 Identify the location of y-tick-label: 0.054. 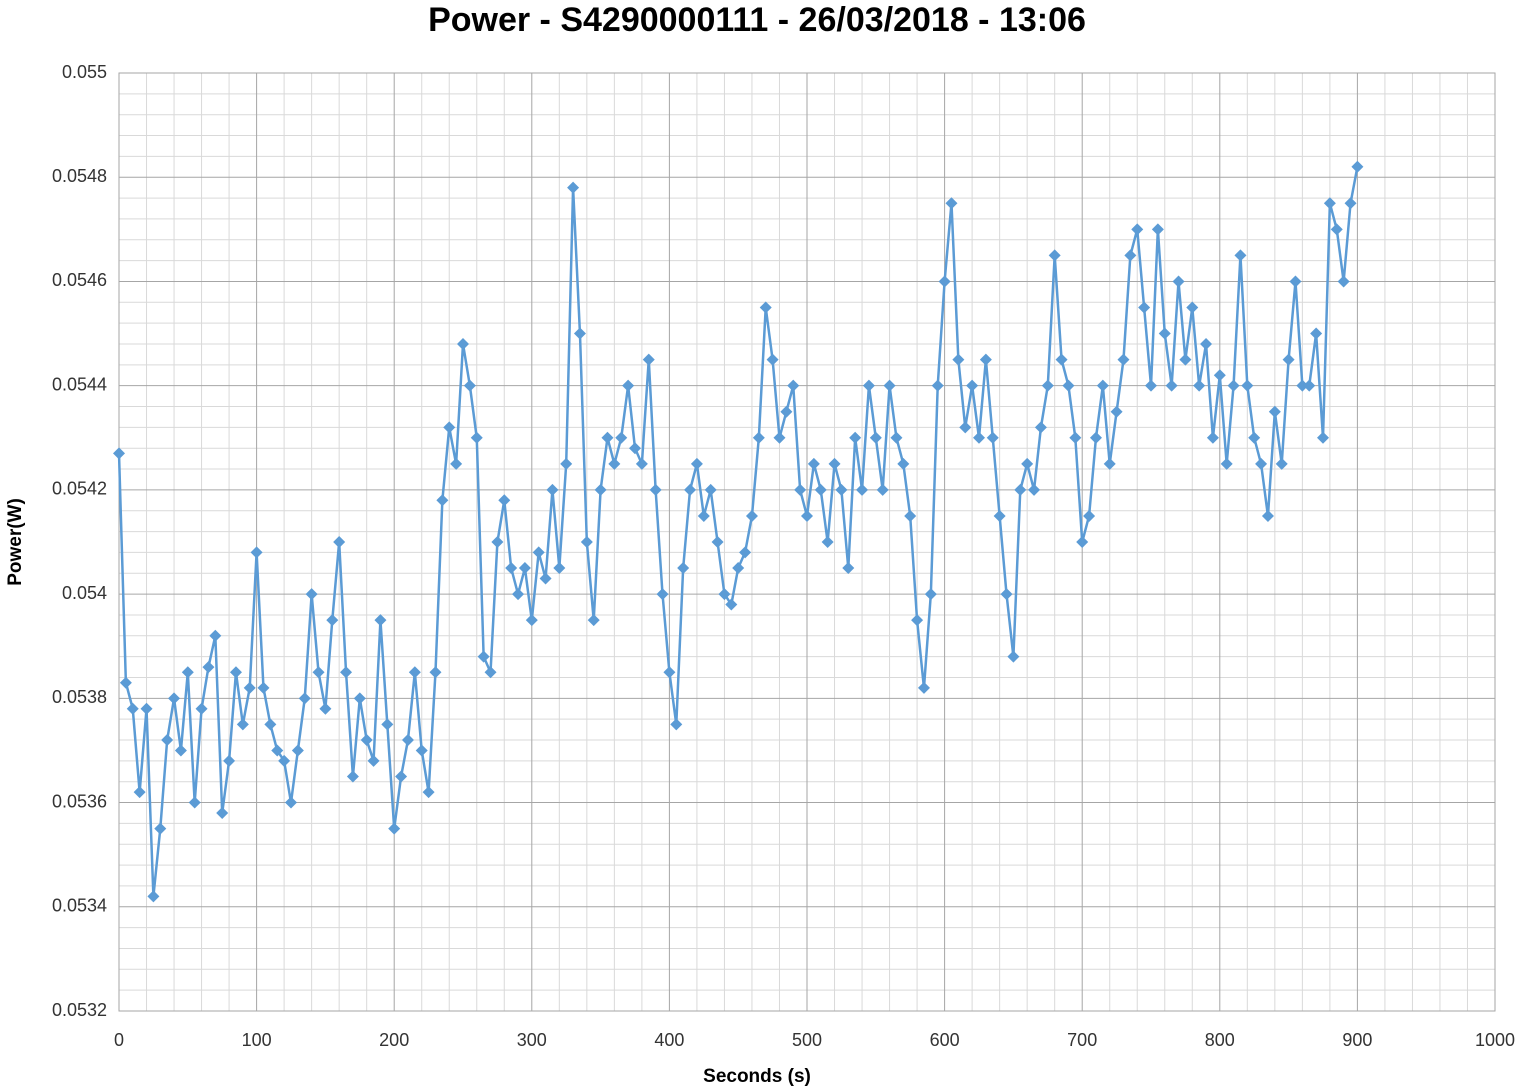
(84, 593).